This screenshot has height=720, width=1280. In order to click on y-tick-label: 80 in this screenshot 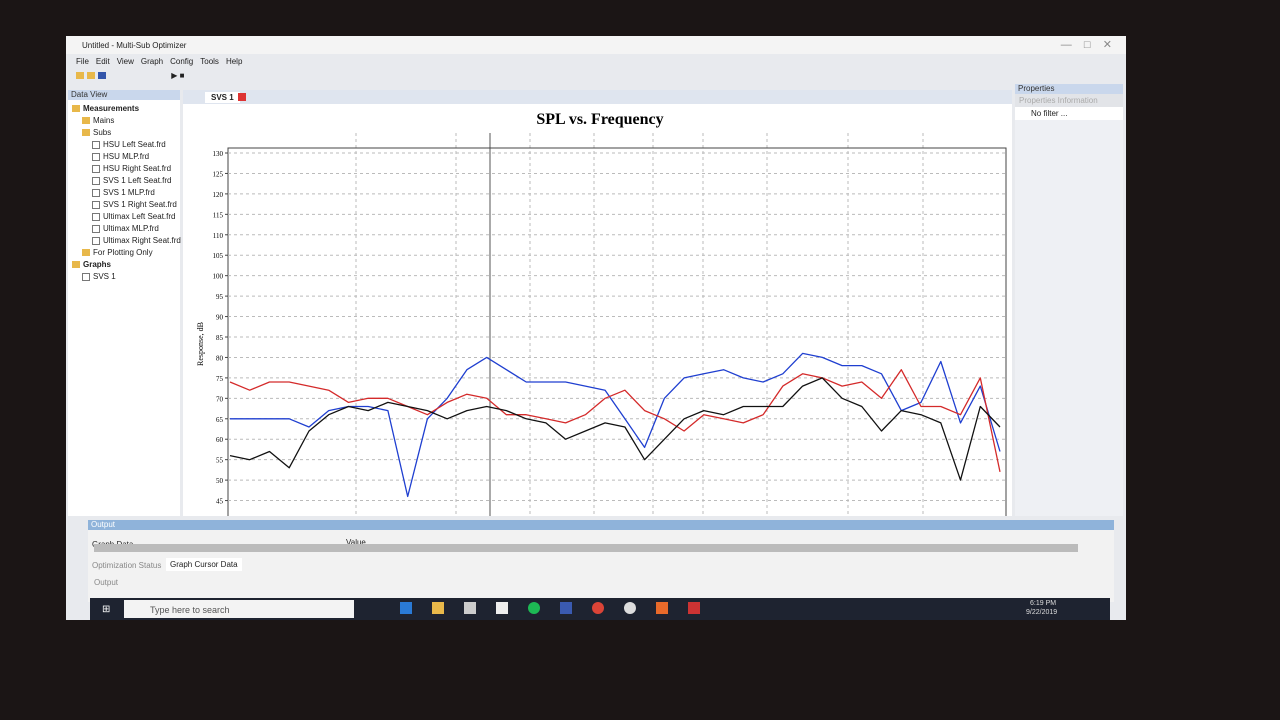, I will do `click(220, 358)`.